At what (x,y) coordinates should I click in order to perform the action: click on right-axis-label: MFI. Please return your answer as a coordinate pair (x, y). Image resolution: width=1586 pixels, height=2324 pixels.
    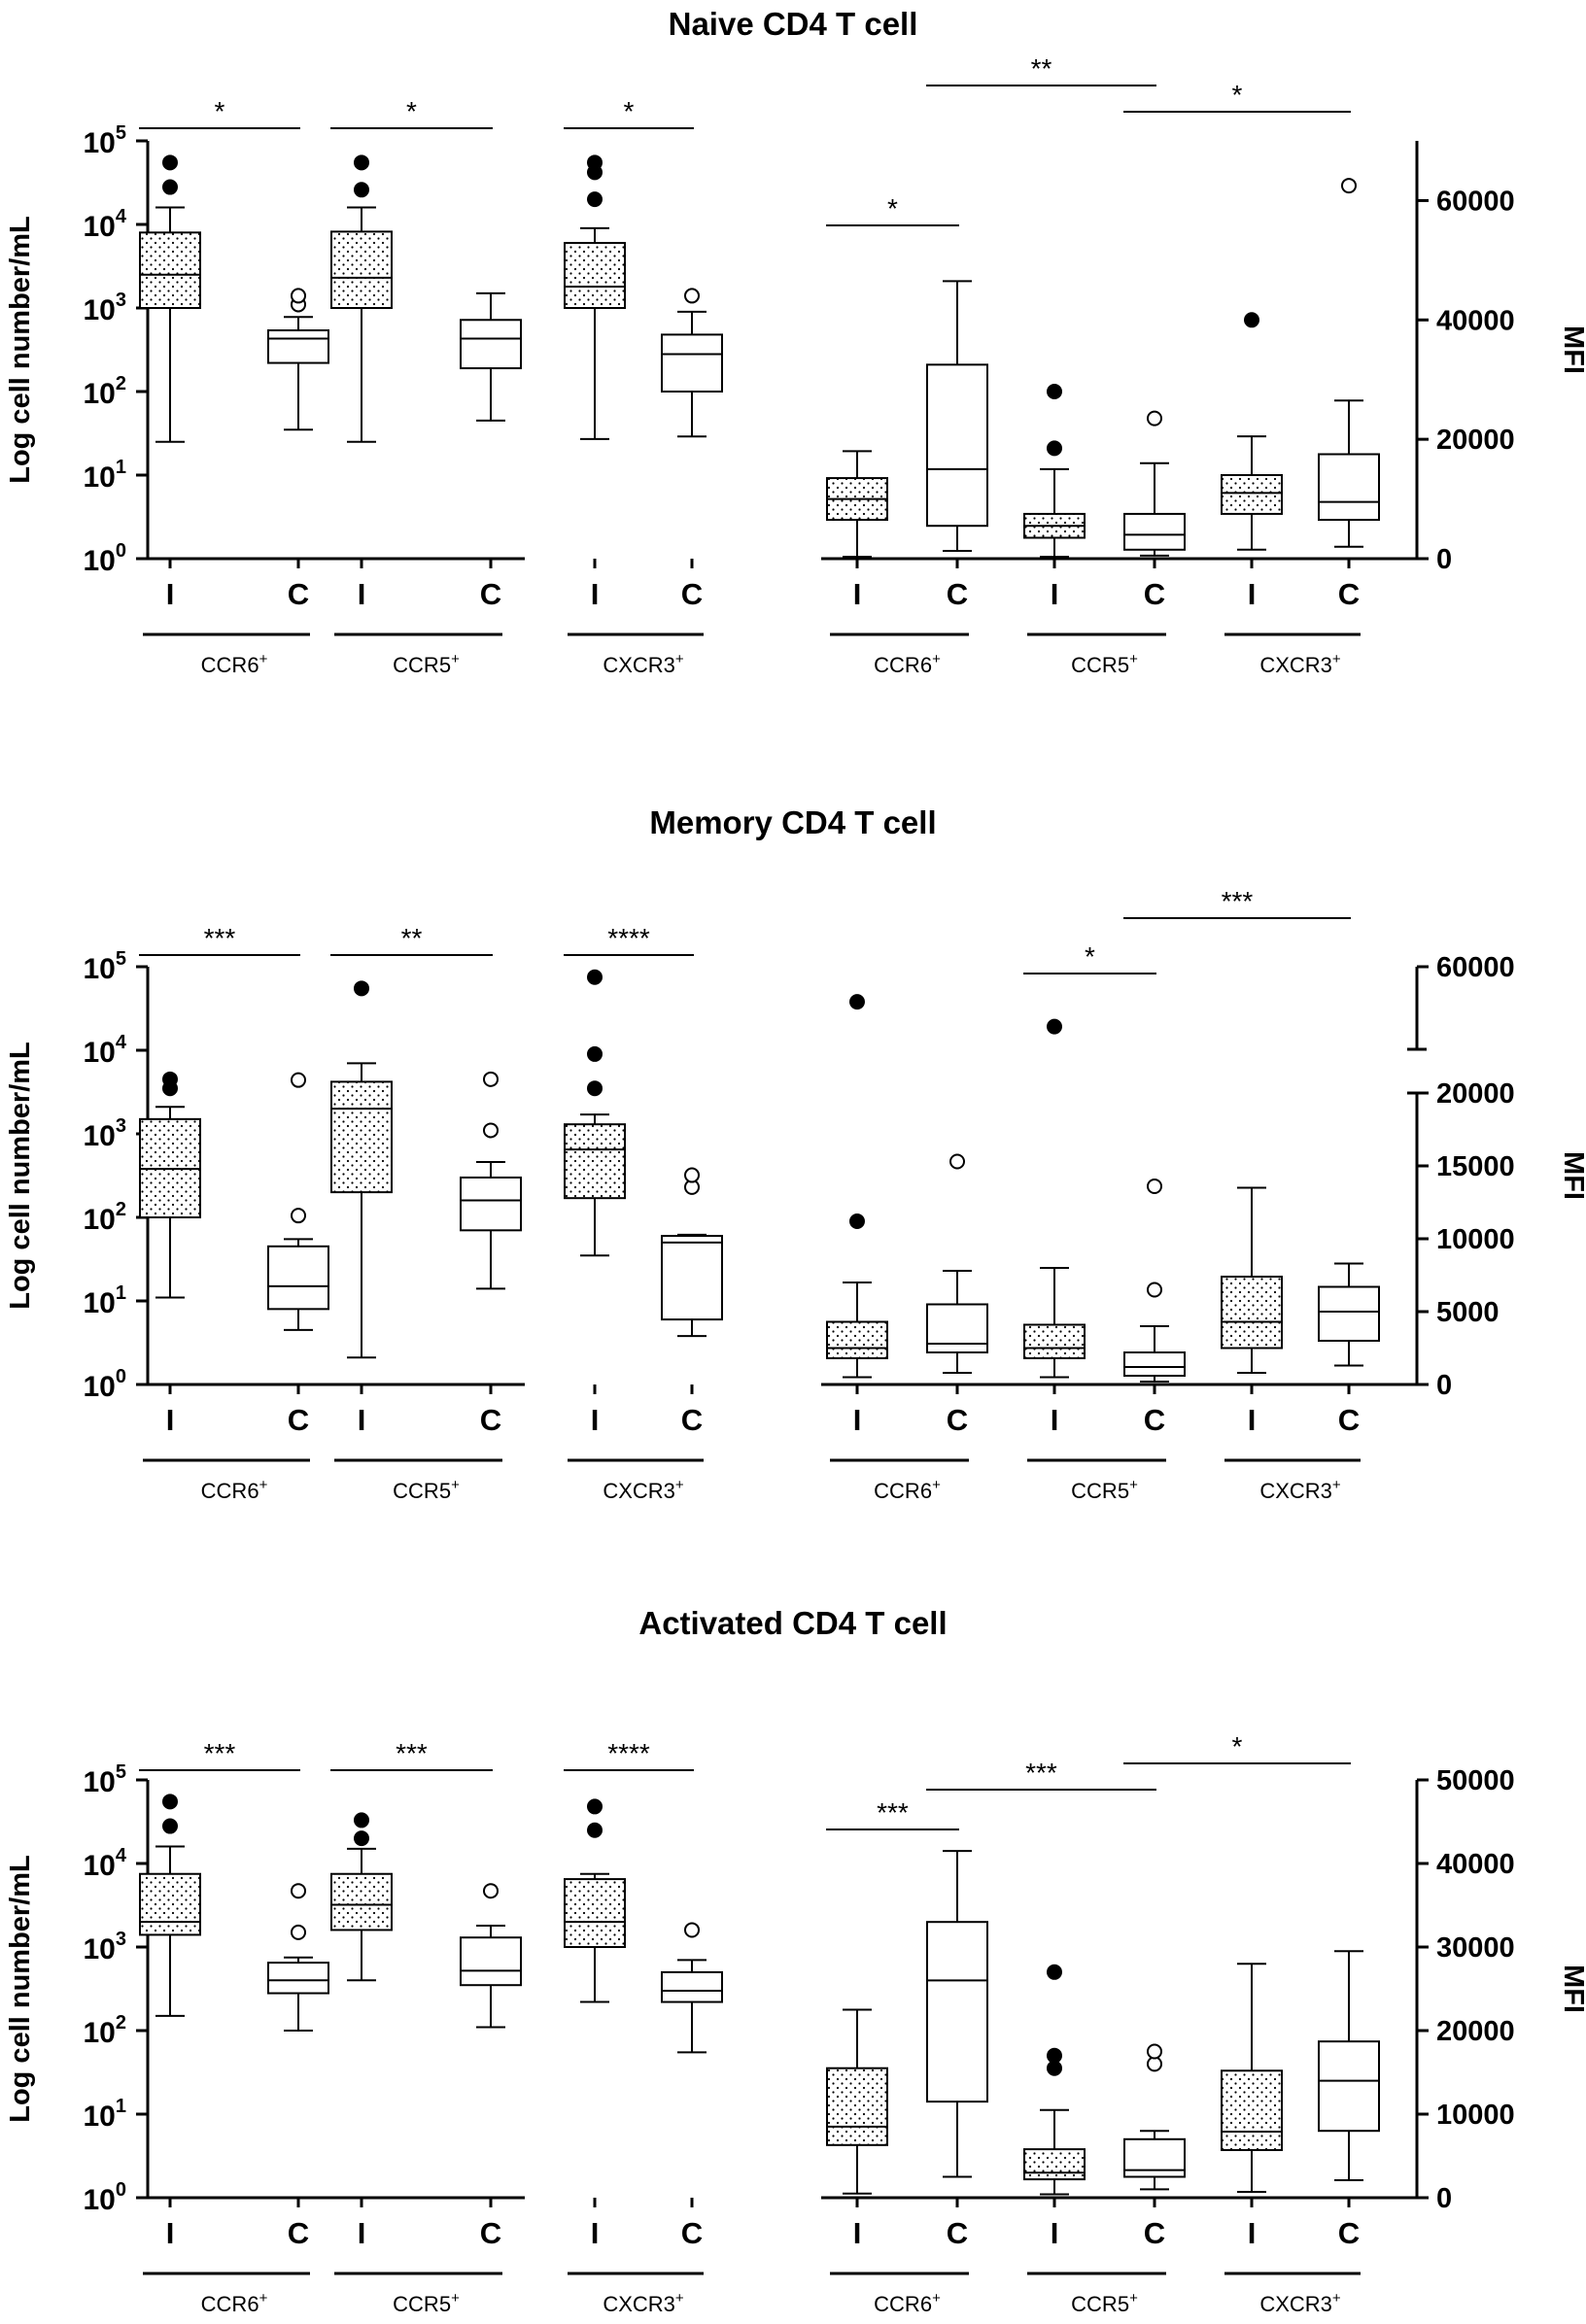
    Looking at the image, I should click on (1572, 1989).